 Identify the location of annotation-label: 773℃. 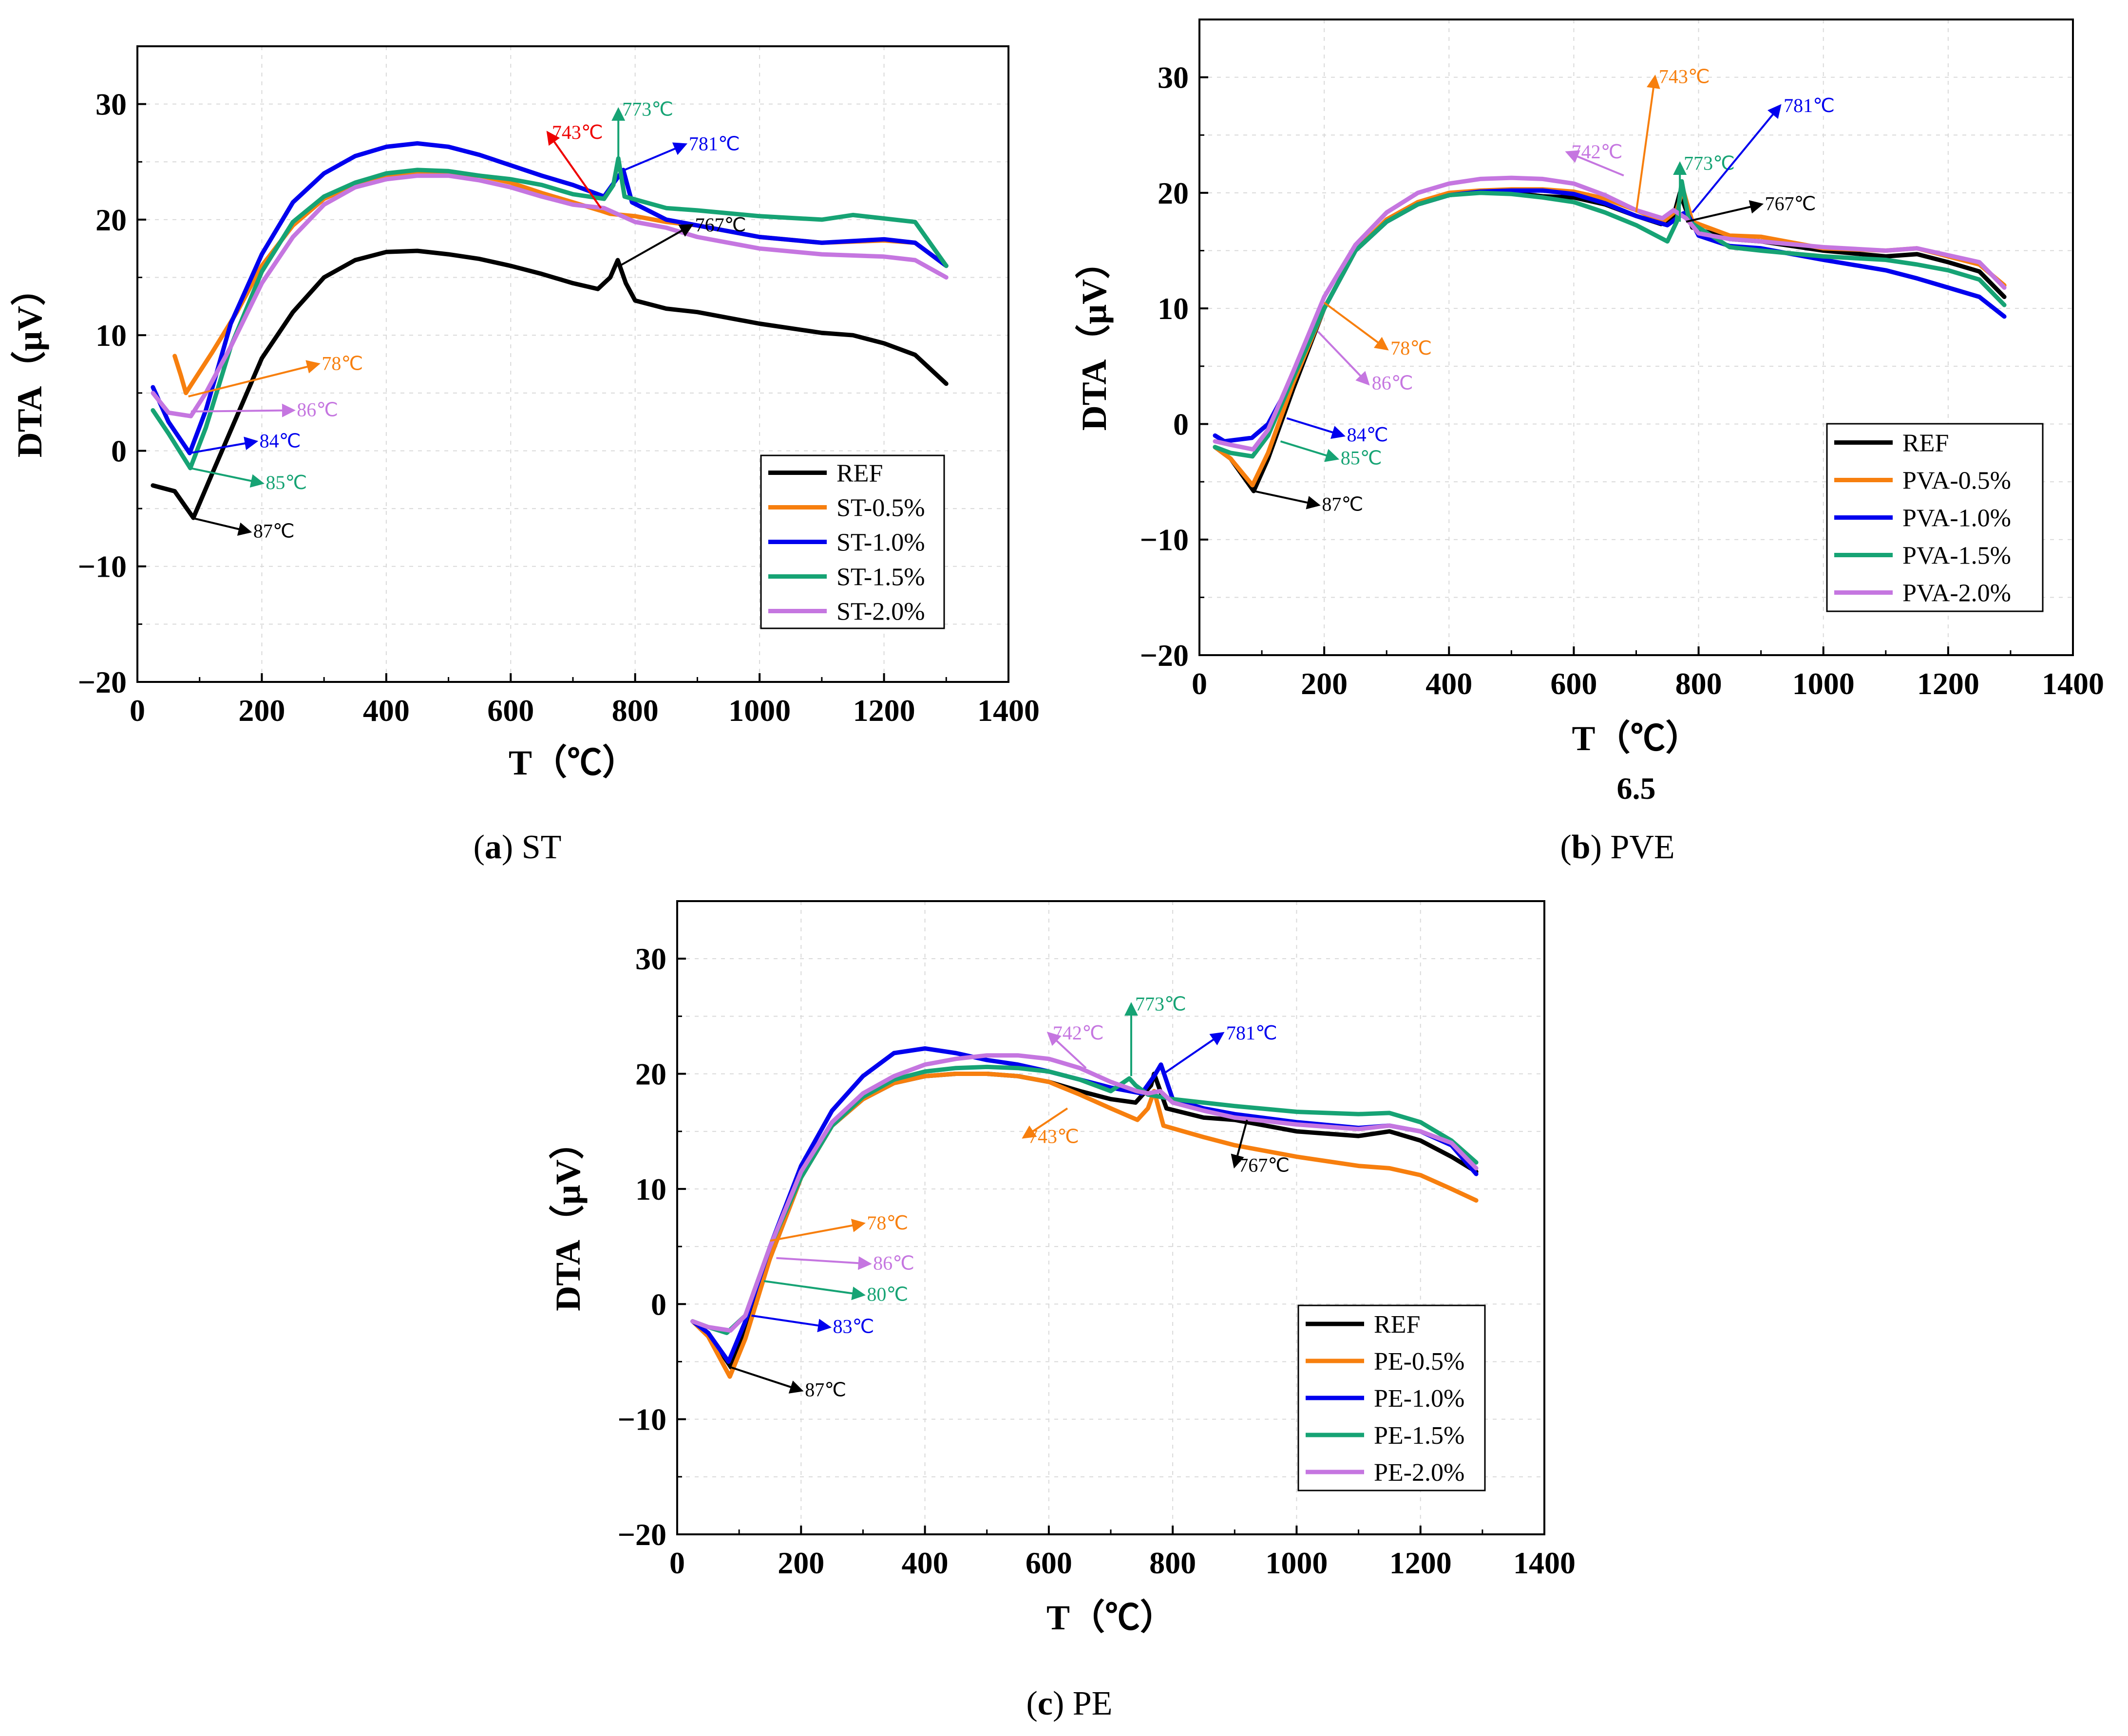
(1160, 1004).